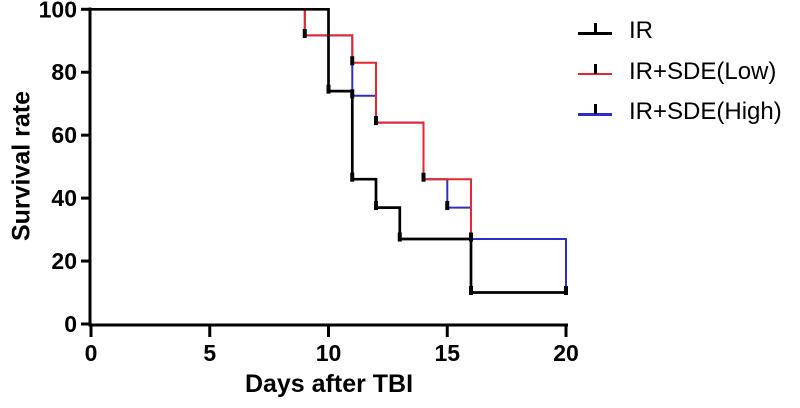 This screenshot has height=408, width=800. I want to click on y-tick-label: 80, so click(64, 72).